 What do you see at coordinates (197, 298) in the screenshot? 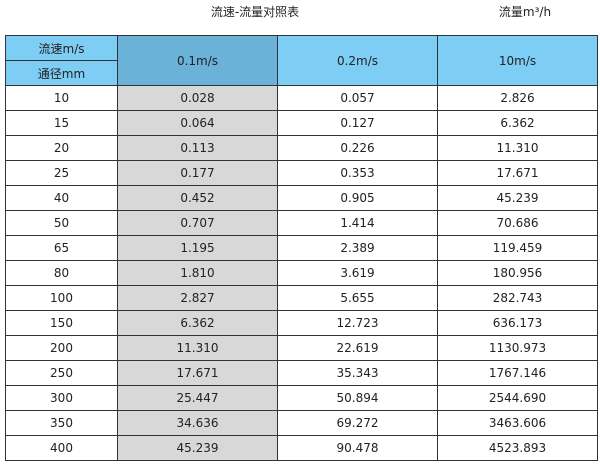
I see `flow-cell: 2.827` at bounding box center [197, 298].